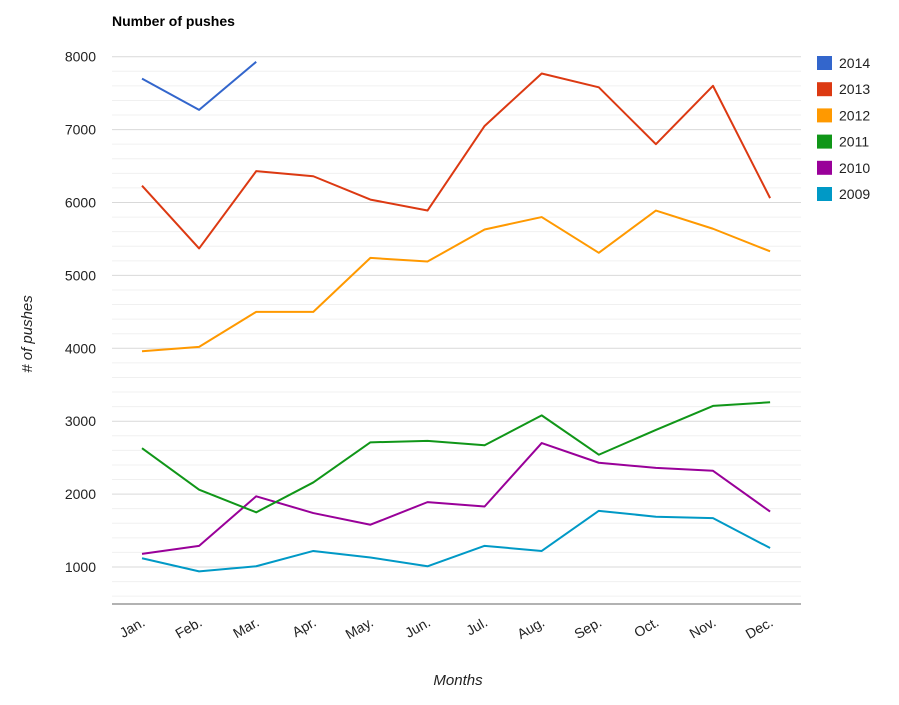 The height and width of the screenshot is (705, 899). Describe the element at coordinates (132, 627) in the screenshot. I see `x-tick-label: Jan.` at that location.